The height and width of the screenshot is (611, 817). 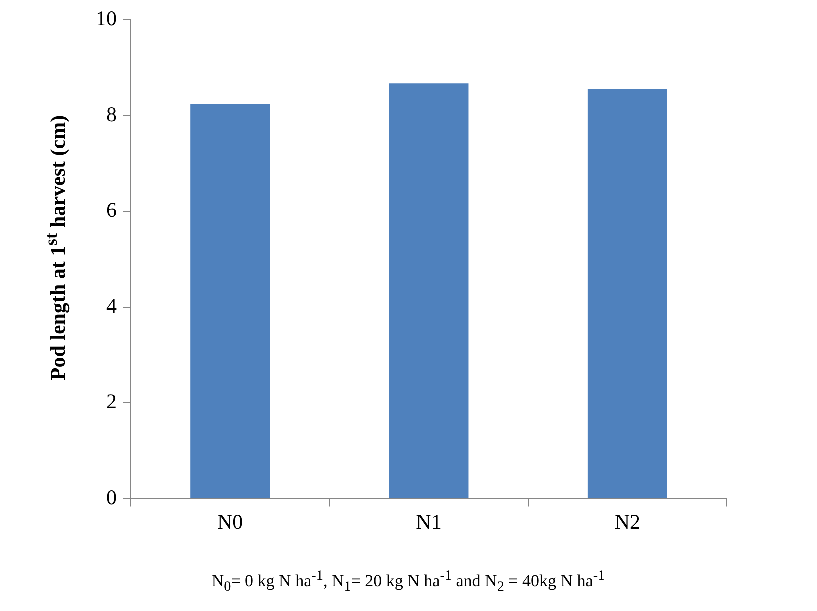 I want to click on y-tick-label: 2, so click(x=111, y=402).